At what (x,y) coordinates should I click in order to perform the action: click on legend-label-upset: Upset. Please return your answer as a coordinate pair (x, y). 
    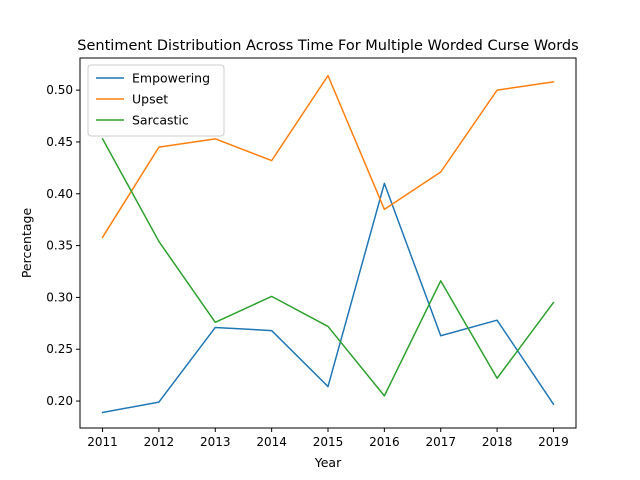
    Looking at the image, I should click on (150, 99).